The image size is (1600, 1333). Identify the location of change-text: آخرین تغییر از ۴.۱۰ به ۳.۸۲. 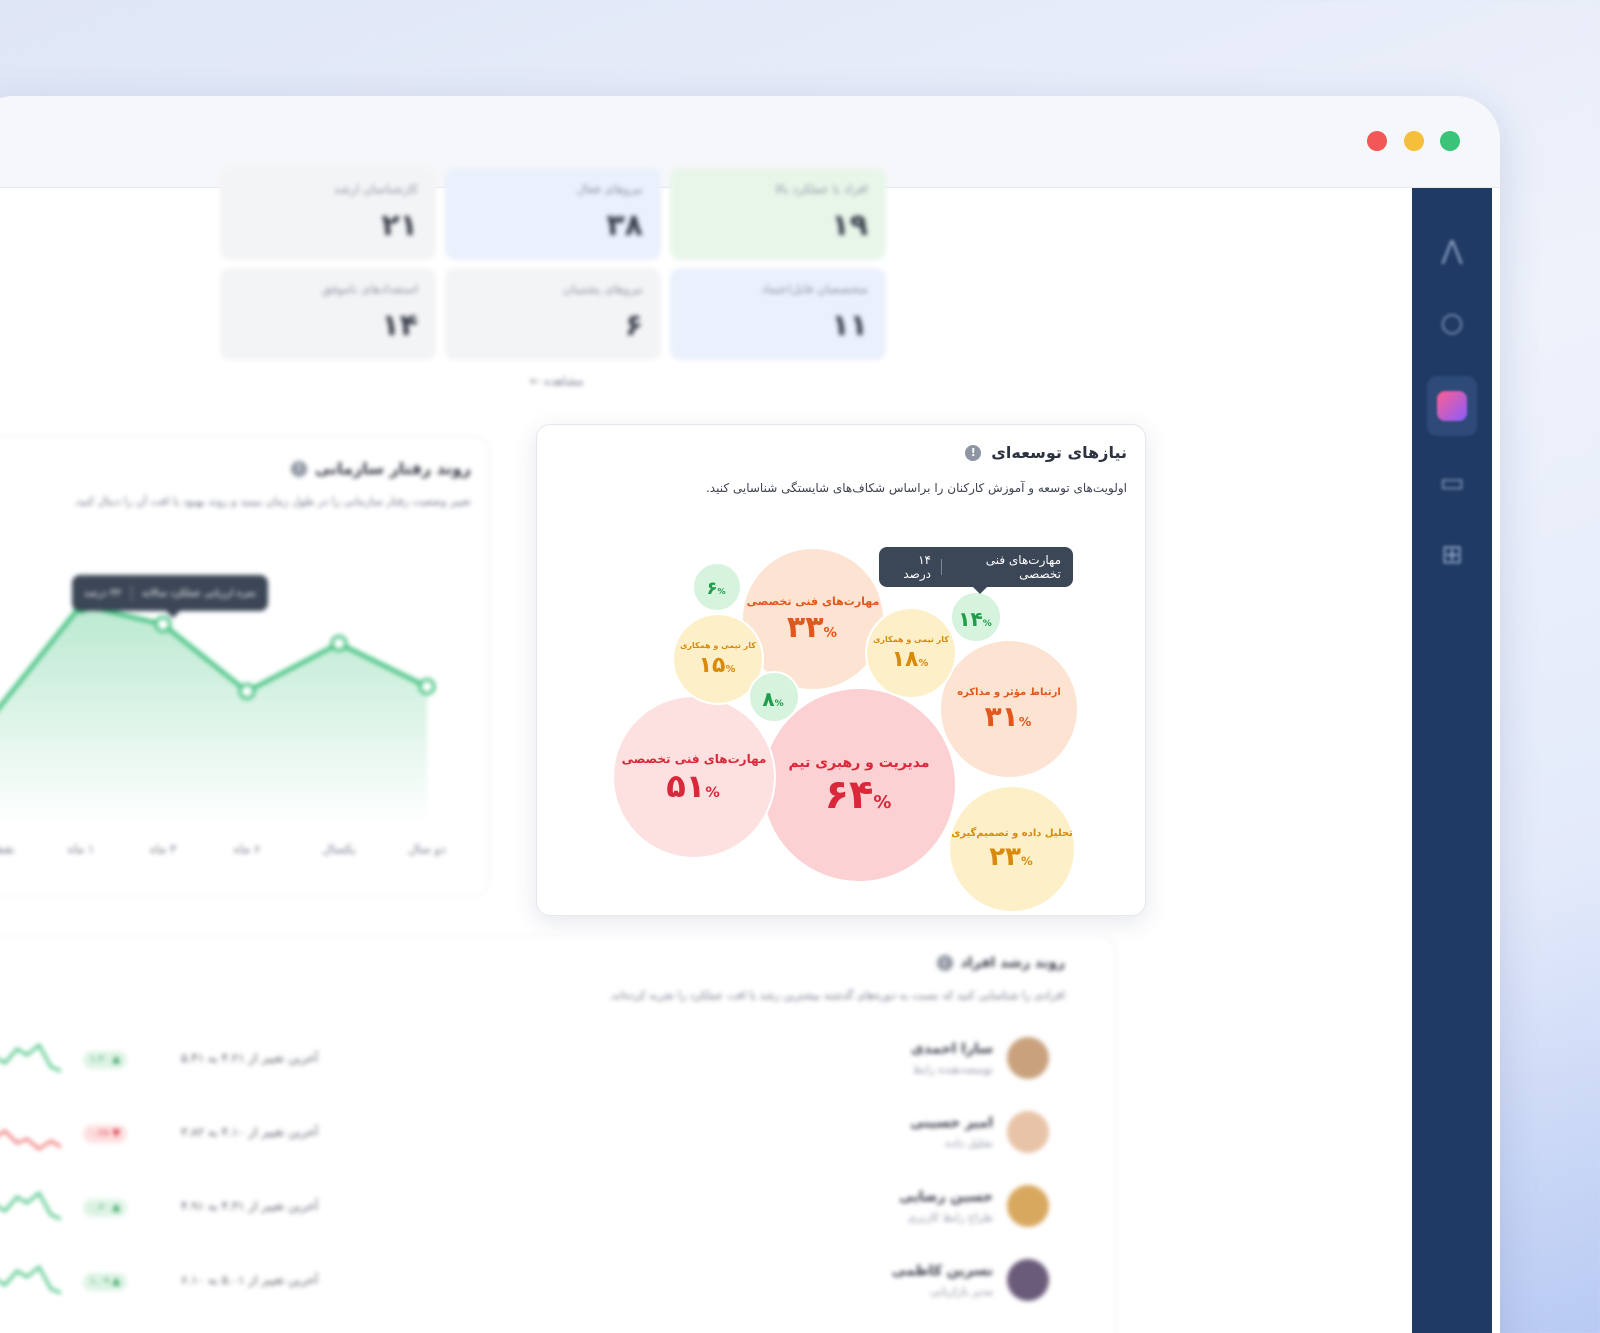
(250, 1132).